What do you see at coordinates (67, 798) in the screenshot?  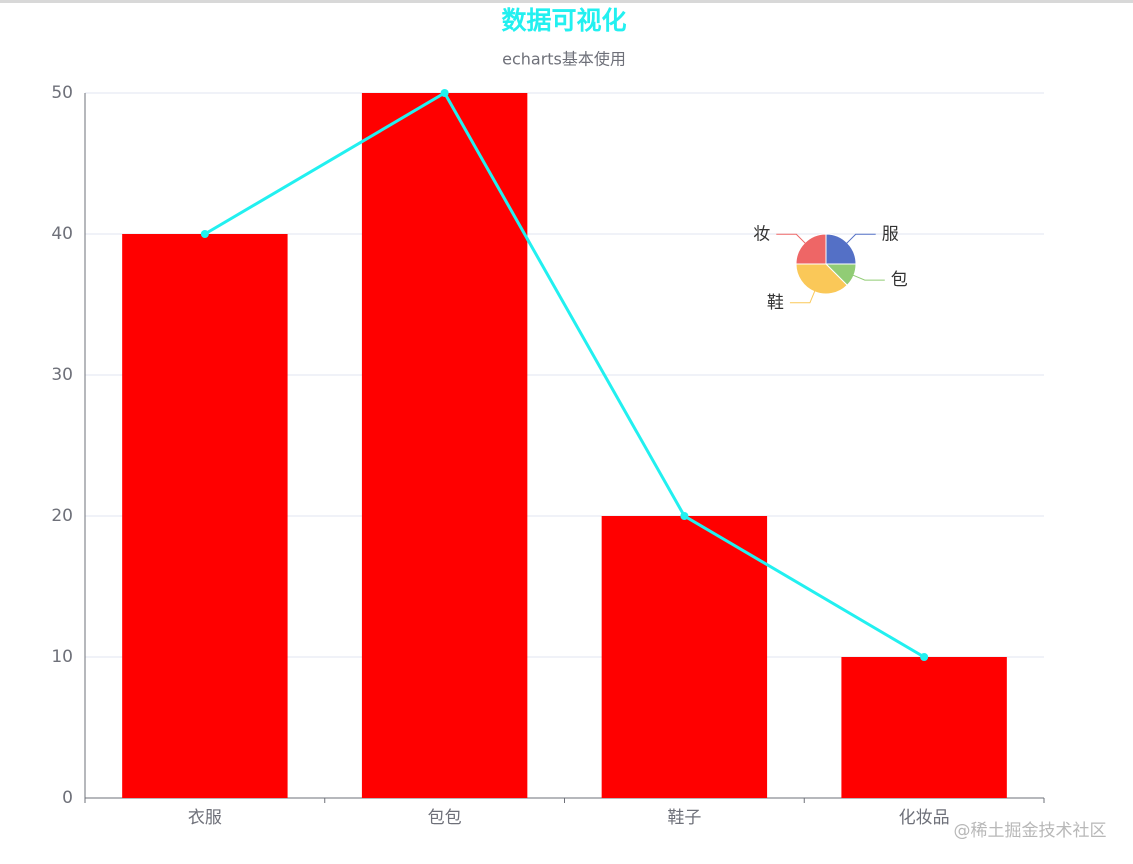 I see `y-tick-label: 0` at bounding box center [67, 798].